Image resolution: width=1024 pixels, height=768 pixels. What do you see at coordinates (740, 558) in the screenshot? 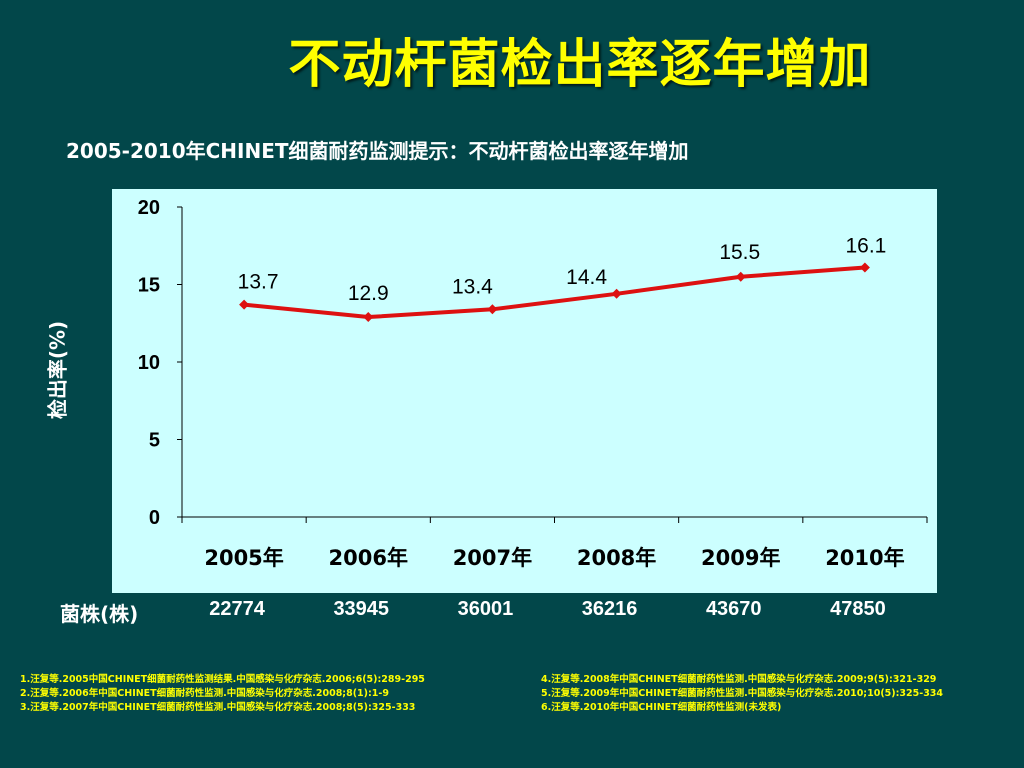
I see `x-tick-label: 2009年` at bounding box center [740, 558].